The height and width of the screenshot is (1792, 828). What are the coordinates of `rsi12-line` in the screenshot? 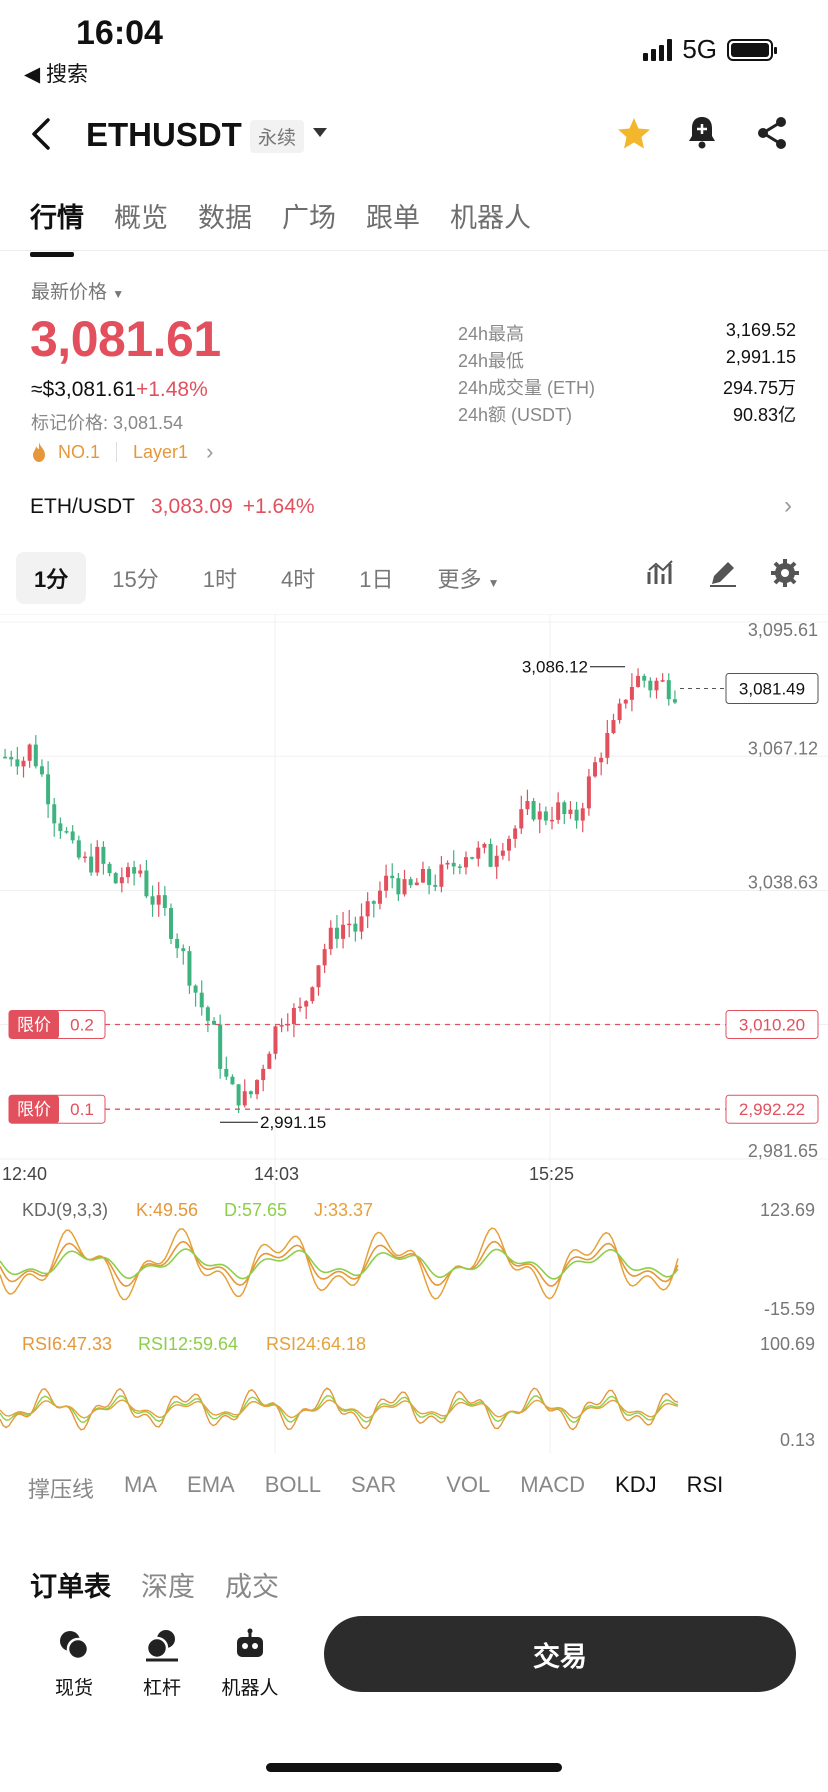 It's located at (339, 1409).